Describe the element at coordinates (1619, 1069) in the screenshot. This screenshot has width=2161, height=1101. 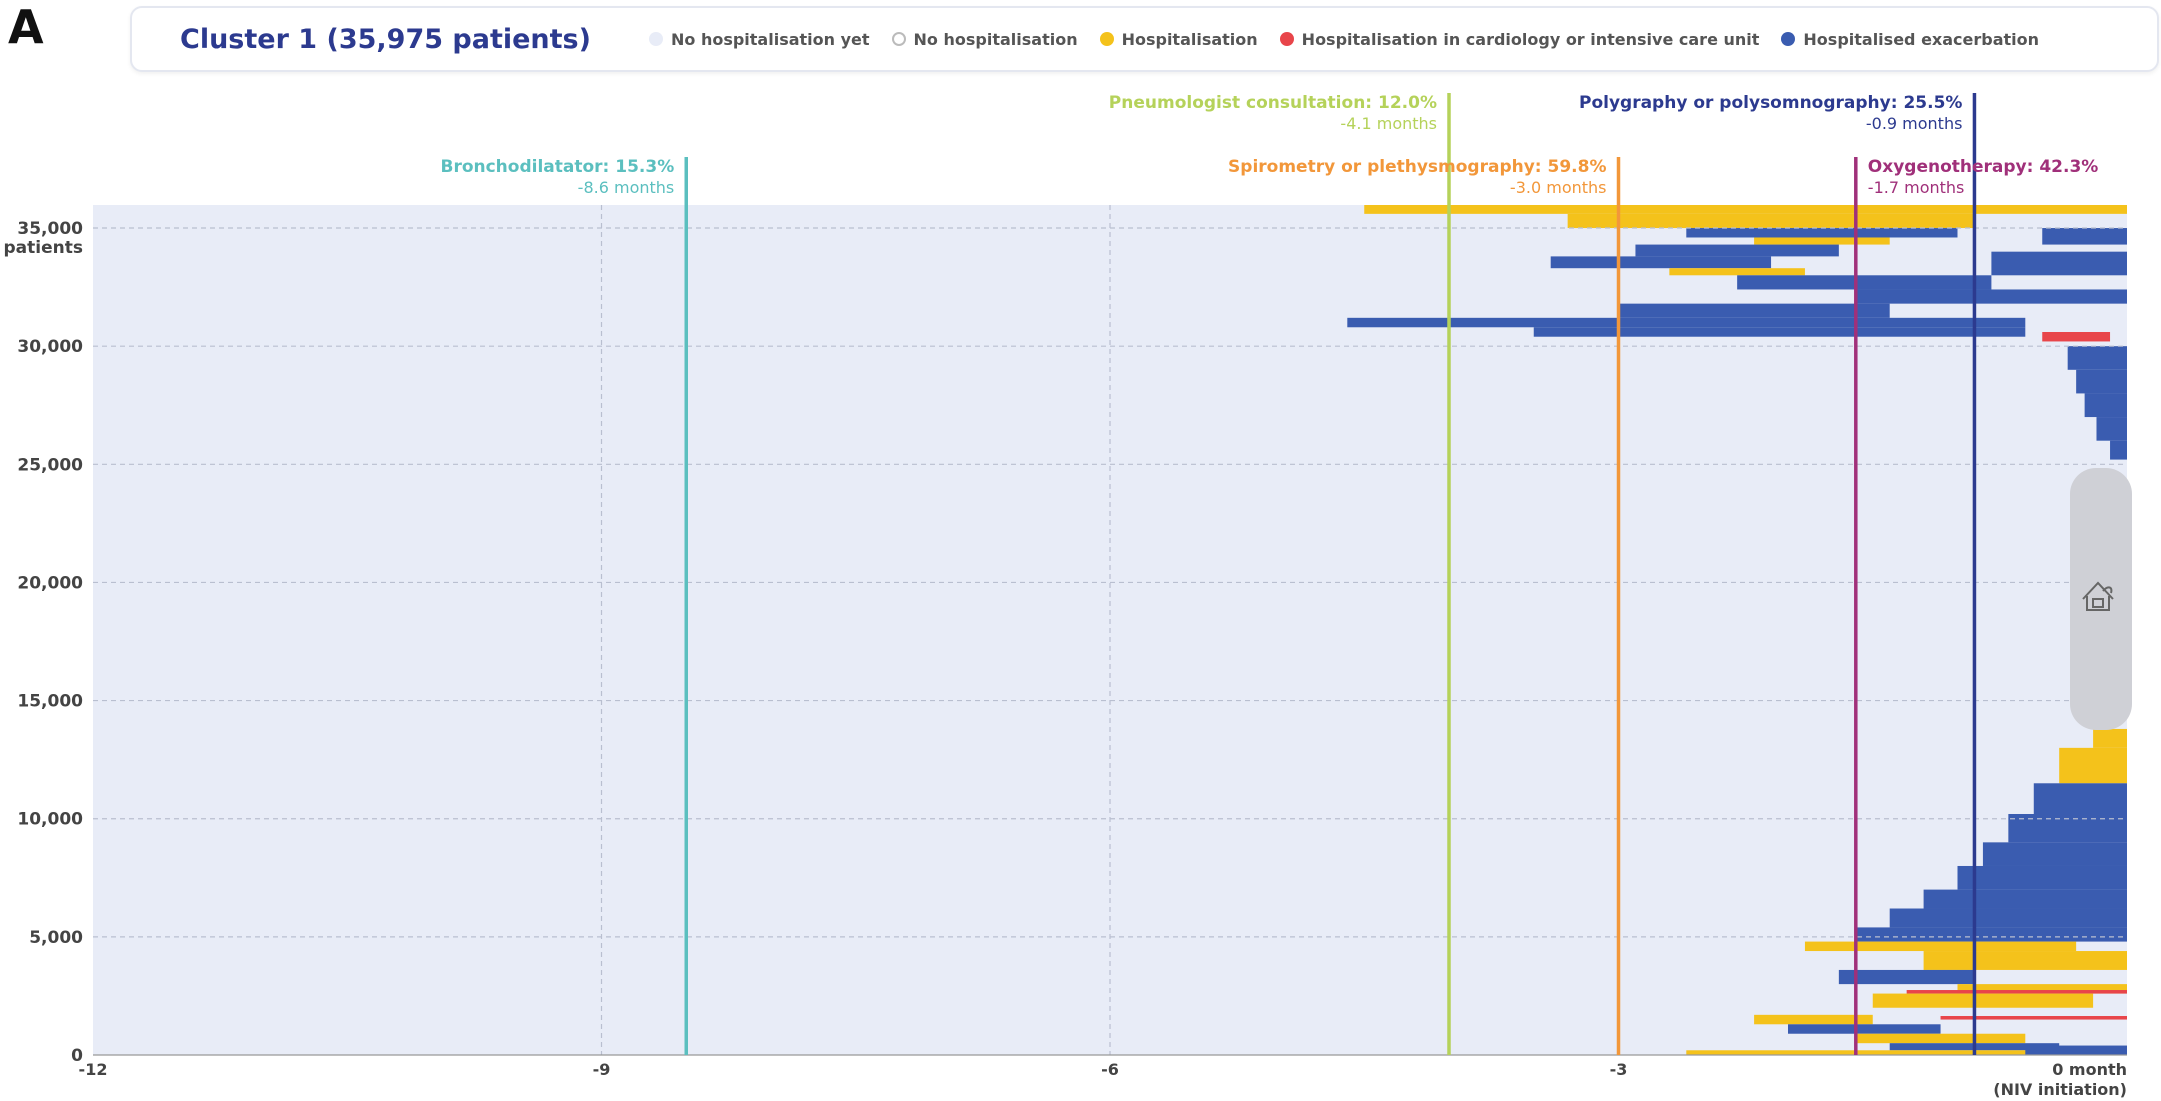
I see `x-tick-label: -3` at that location.